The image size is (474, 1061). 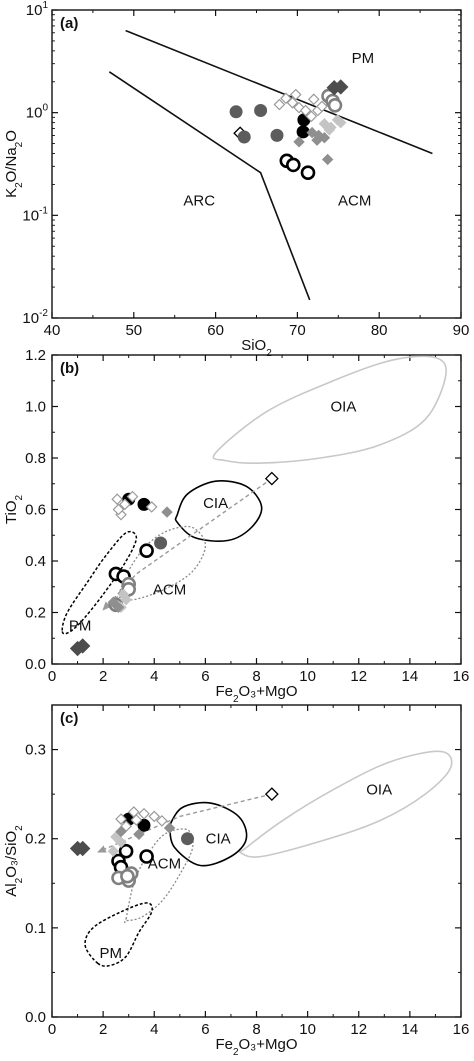 I want to click on x-tick-label: 60, so click(x=215, y=330).